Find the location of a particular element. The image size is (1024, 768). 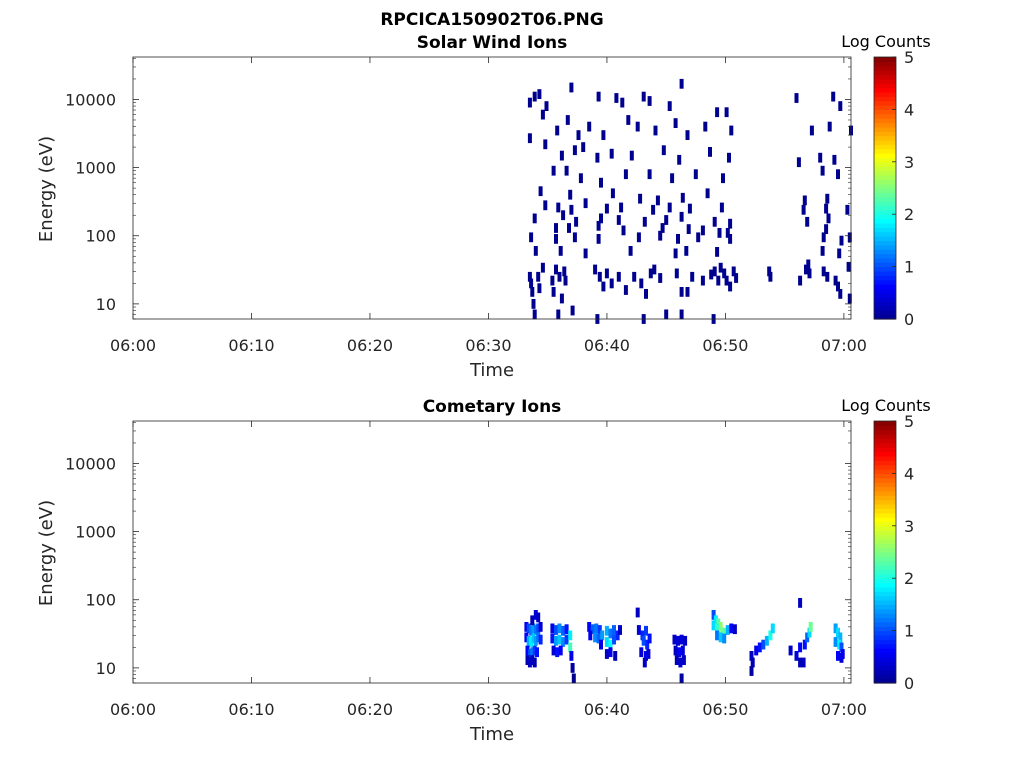

y-tick-label: 1000 is located at coordinates (95, 532).